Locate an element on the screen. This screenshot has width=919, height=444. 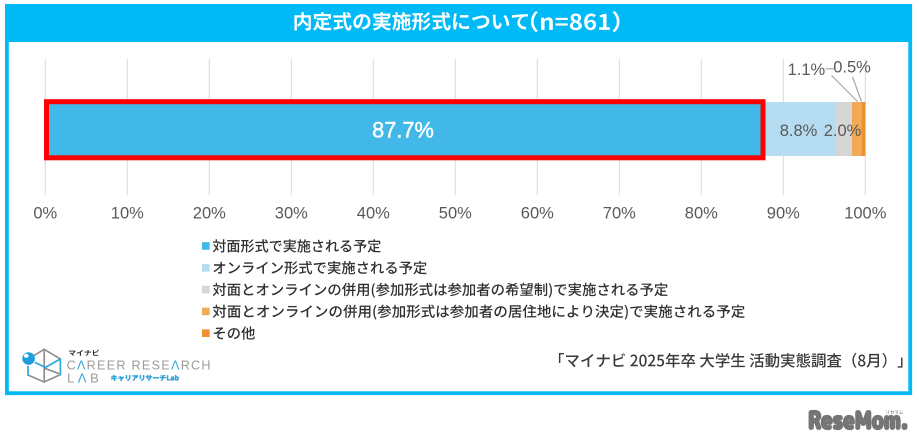
svg-text: 90% is located at coordinates (783, 214).